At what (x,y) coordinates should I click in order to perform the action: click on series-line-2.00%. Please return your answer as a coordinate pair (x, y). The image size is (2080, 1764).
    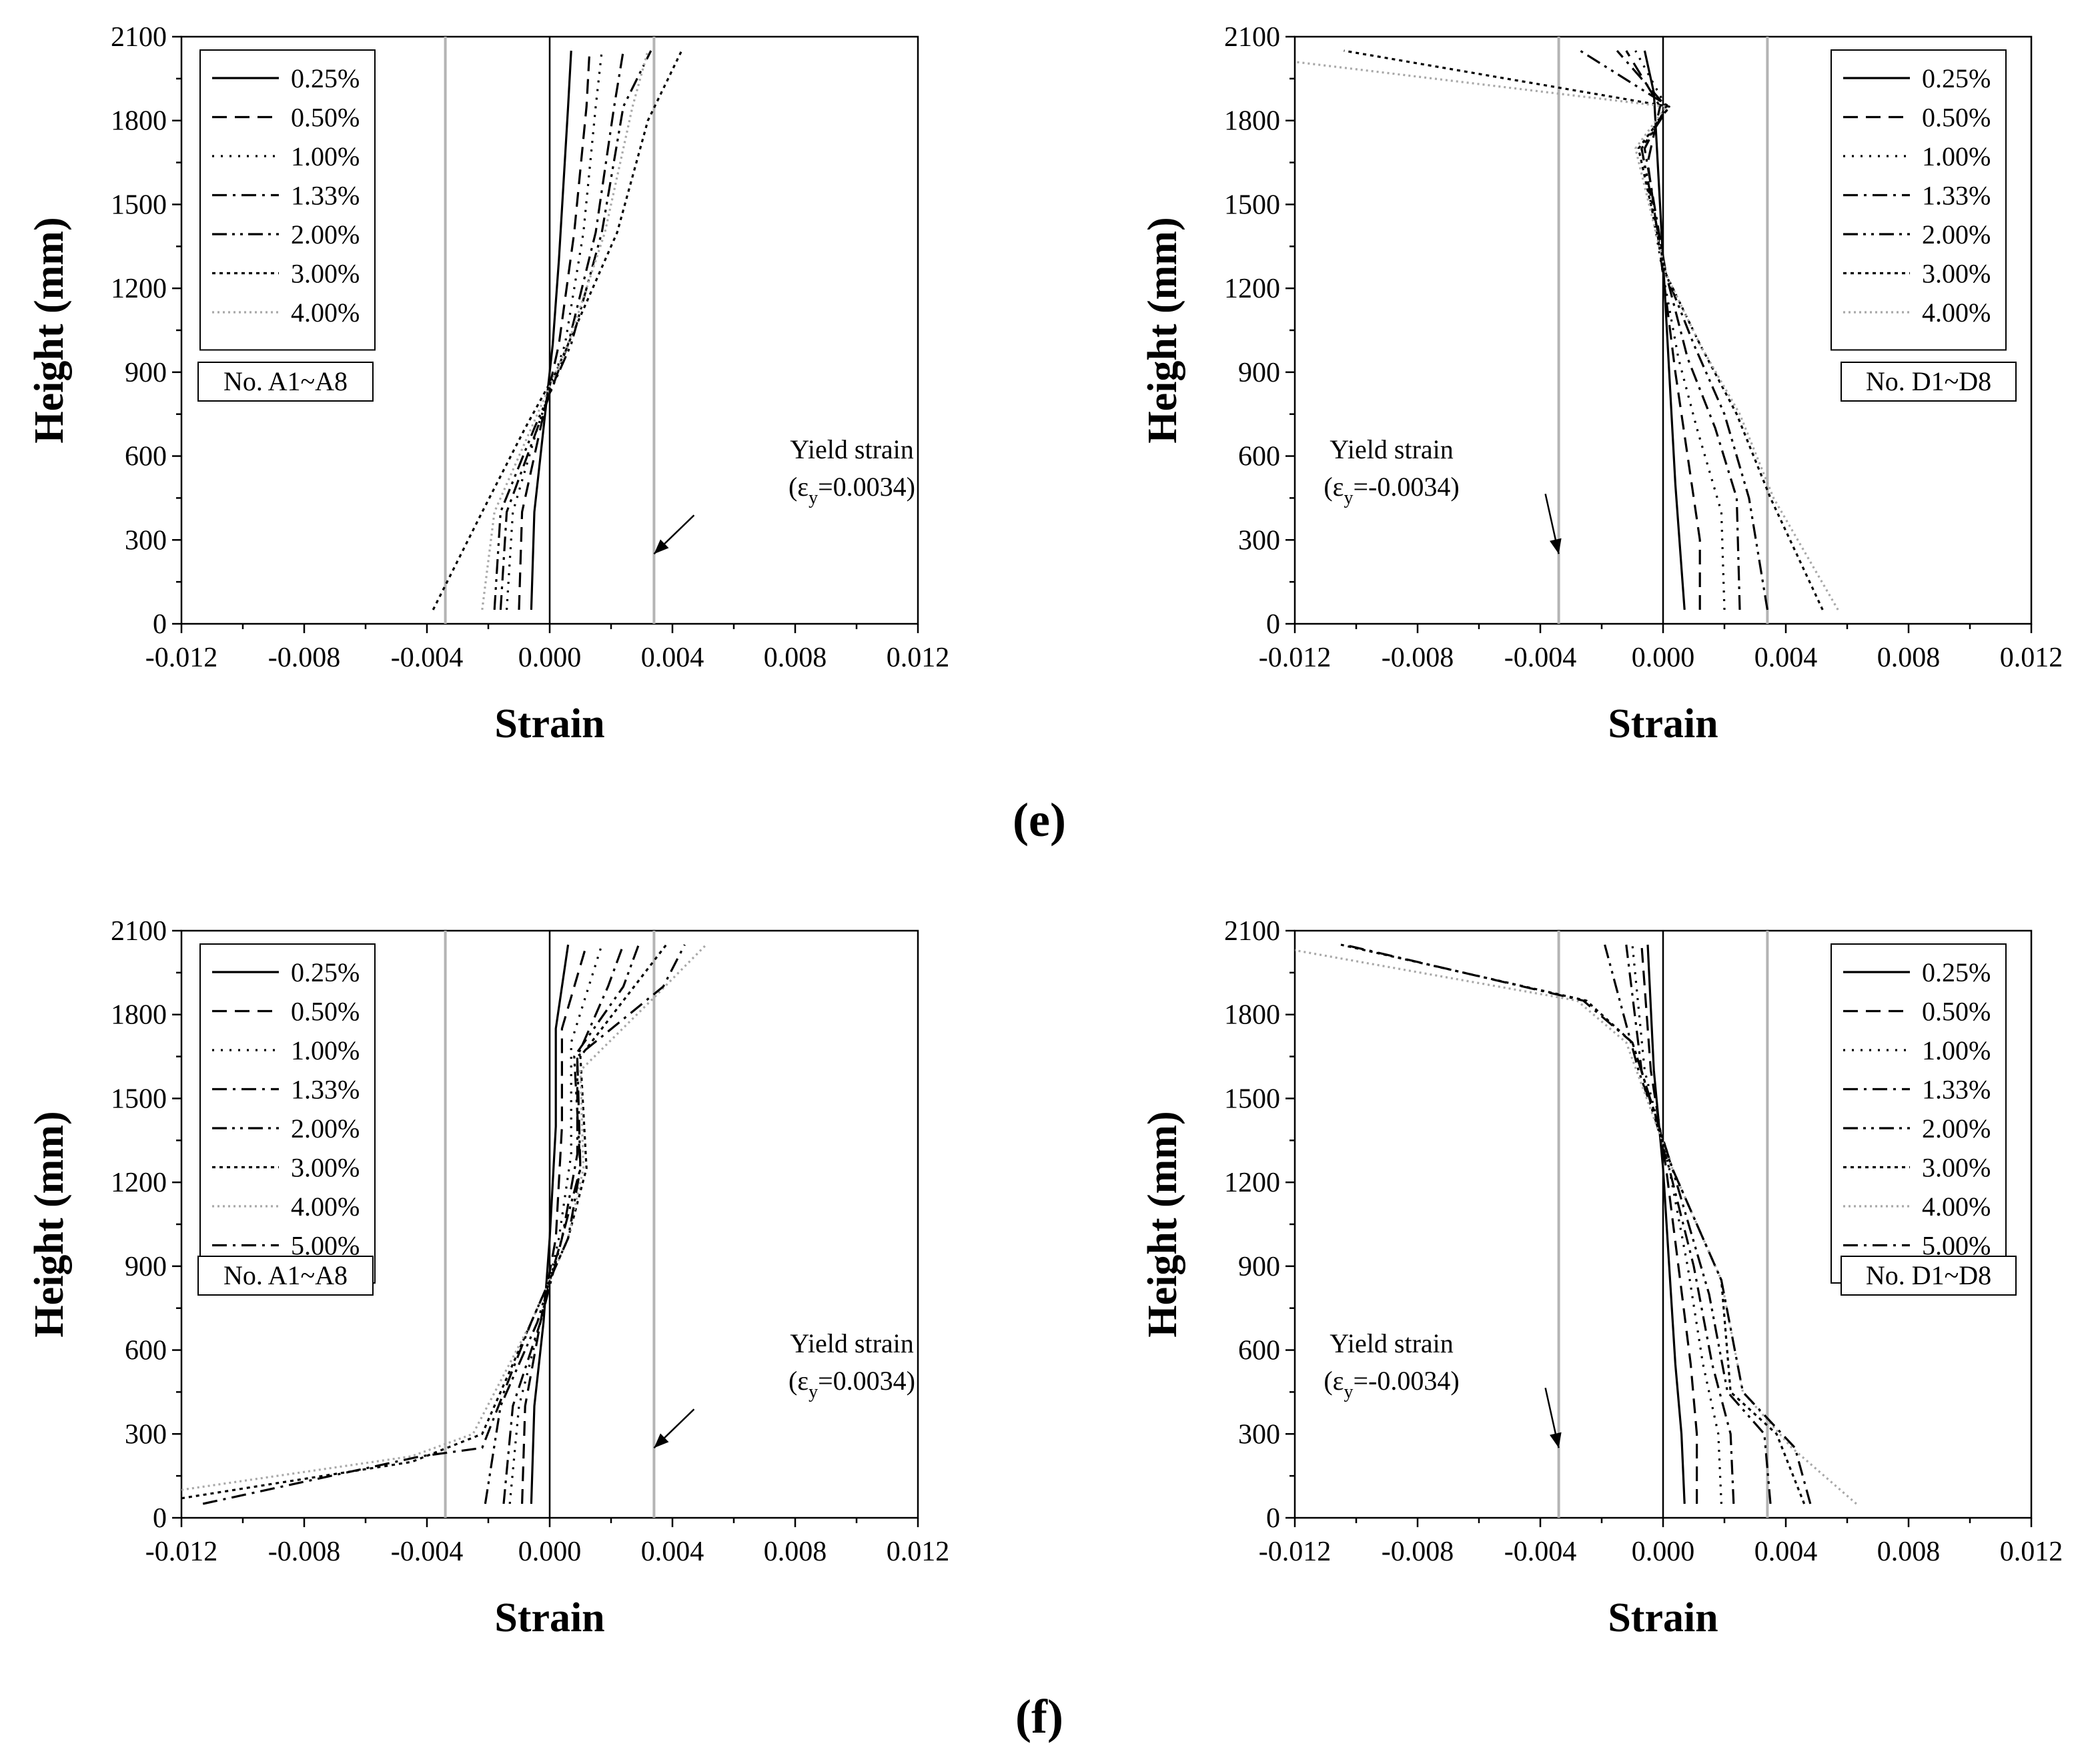
    Looking at the image, I should click on (572, 330).